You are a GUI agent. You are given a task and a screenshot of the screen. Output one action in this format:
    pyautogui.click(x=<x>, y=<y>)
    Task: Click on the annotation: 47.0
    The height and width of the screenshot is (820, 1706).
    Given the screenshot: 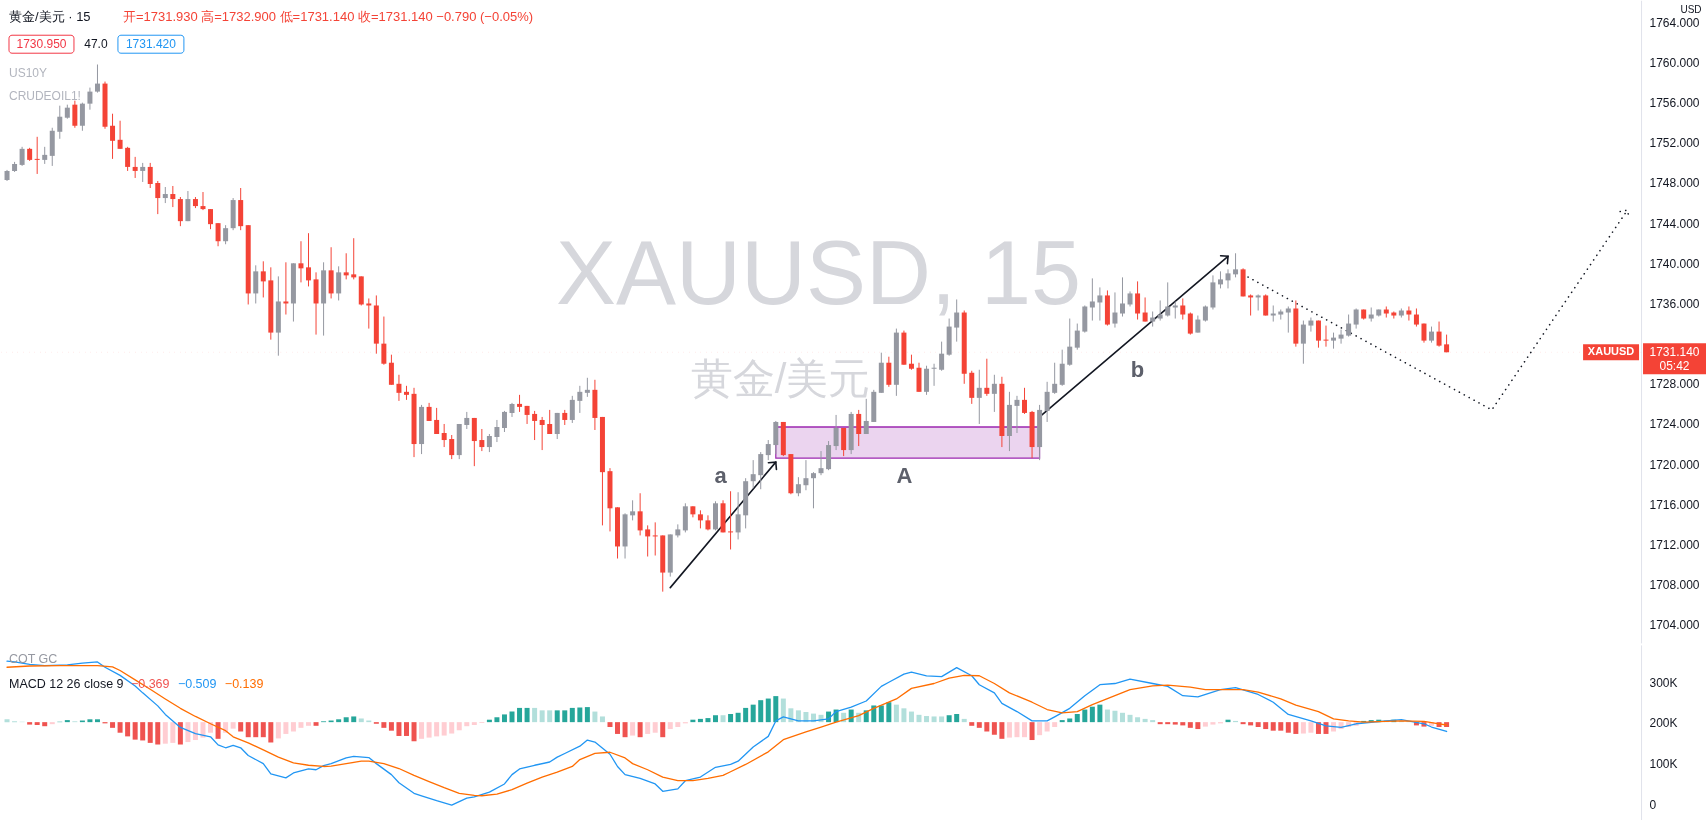 What is the action you would take?
    pyautogui.click(x=96, y=44)
    